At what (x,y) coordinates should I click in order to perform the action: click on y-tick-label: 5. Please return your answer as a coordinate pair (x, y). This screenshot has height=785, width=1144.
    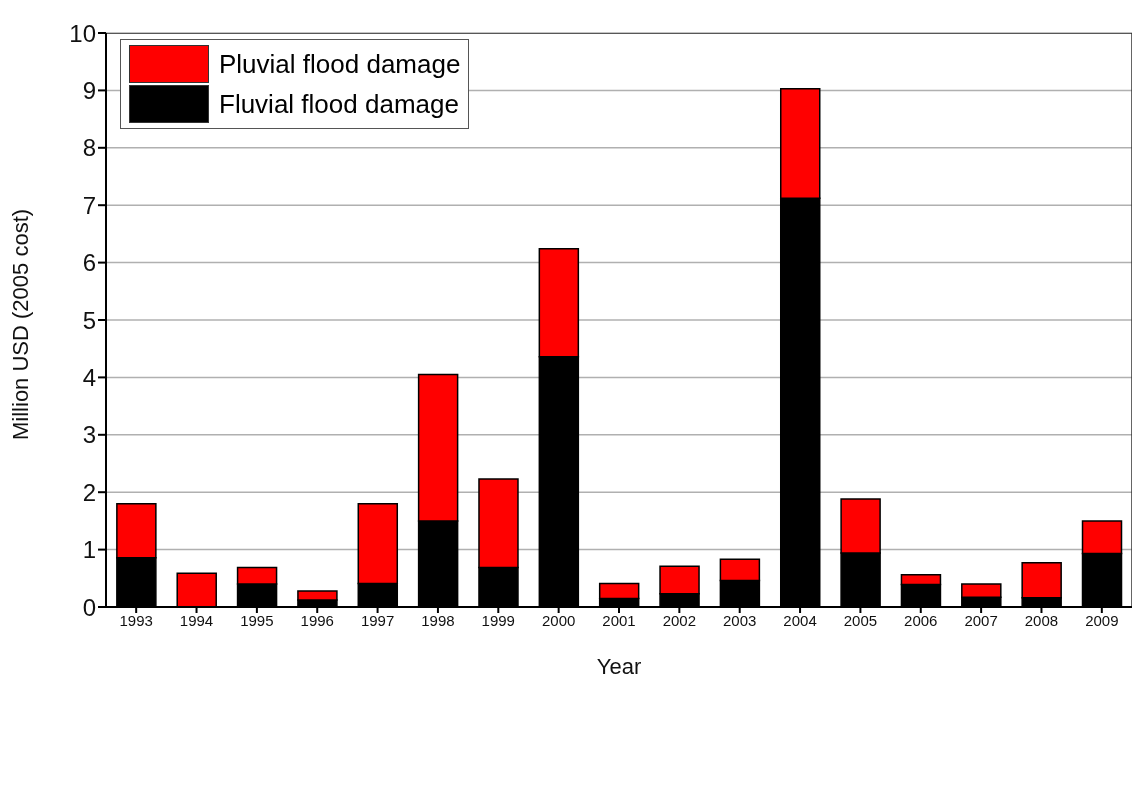
    Looking at the image, I should click on (89, 320).